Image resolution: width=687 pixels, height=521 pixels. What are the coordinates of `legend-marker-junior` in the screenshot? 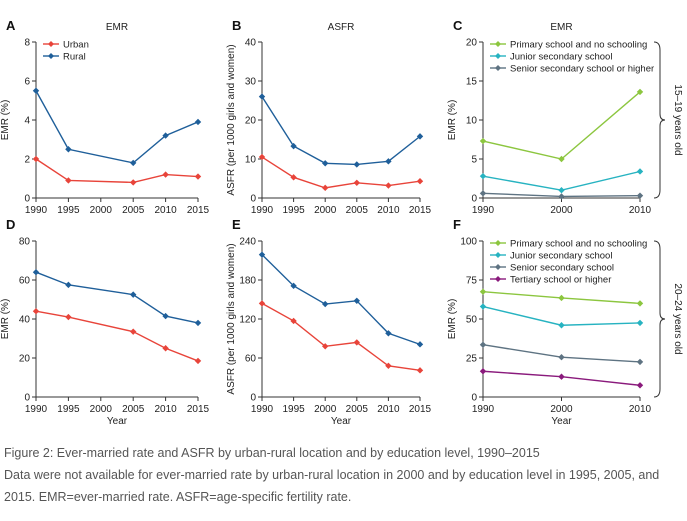 It's located at (498, 56).